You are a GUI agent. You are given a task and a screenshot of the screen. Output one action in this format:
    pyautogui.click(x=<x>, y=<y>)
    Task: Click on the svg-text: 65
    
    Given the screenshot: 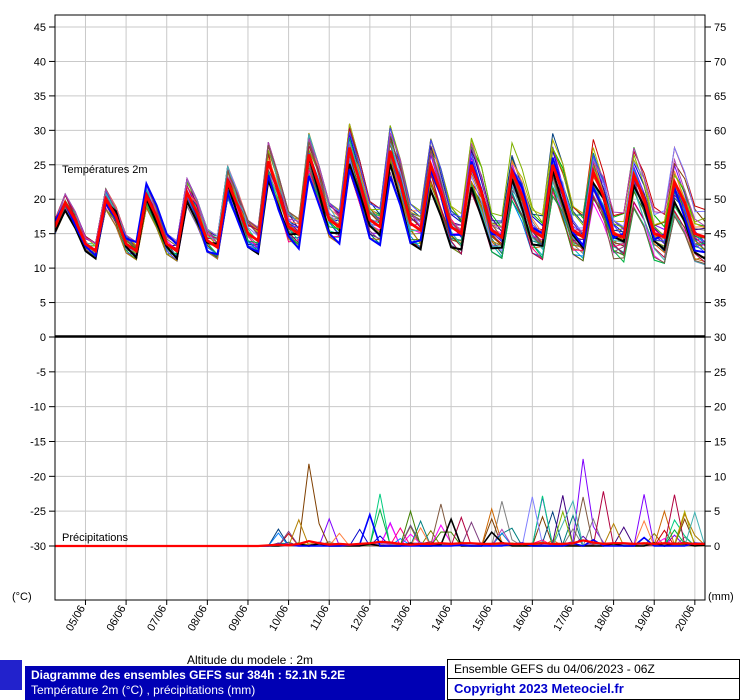 What is the action you would take?
    pyautogui.click(x=720, y=97)
    